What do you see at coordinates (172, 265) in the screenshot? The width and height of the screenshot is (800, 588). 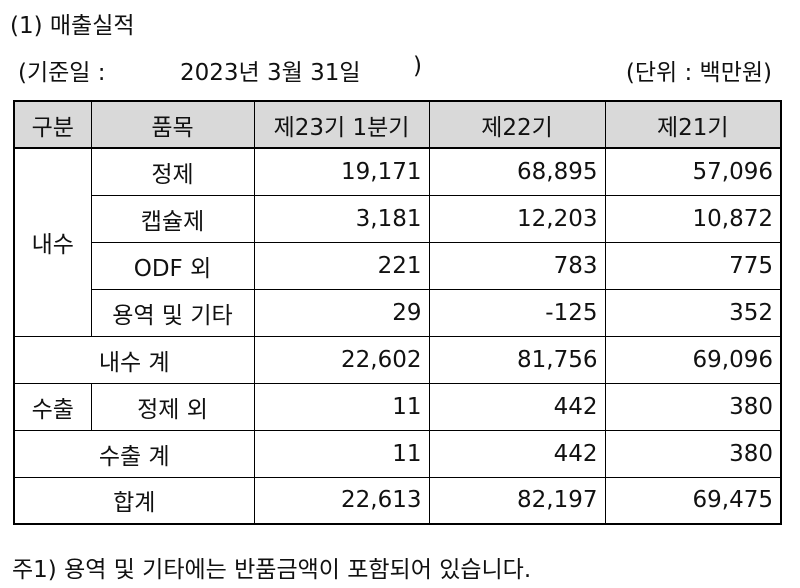 I see `item-cell: ODF 외` at bounding box center [172, 265].